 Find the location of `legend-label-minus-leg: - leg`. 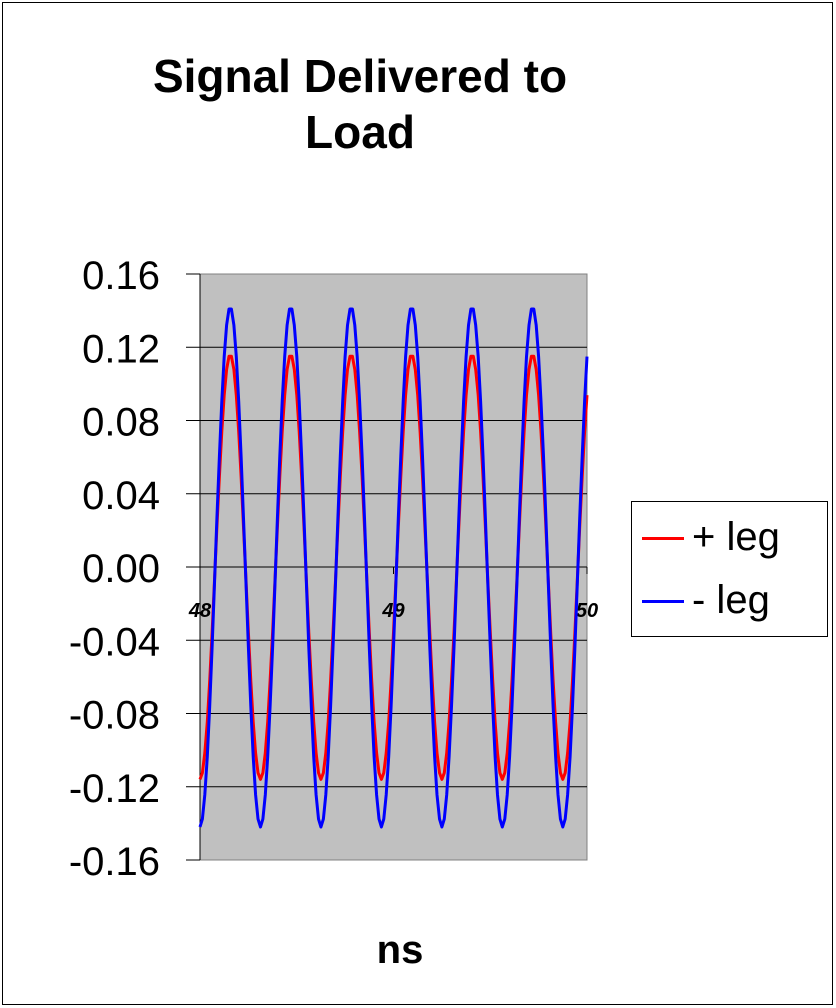

legend-label-minus-leg: - leg is located at coordinates (731, 600).